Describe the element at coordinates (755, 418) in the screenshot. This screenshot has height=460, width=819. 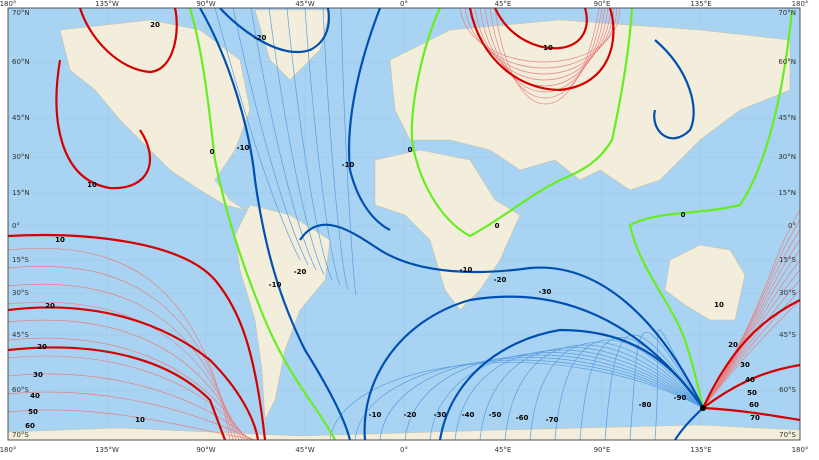
I see `contour-label: 70` at that location.